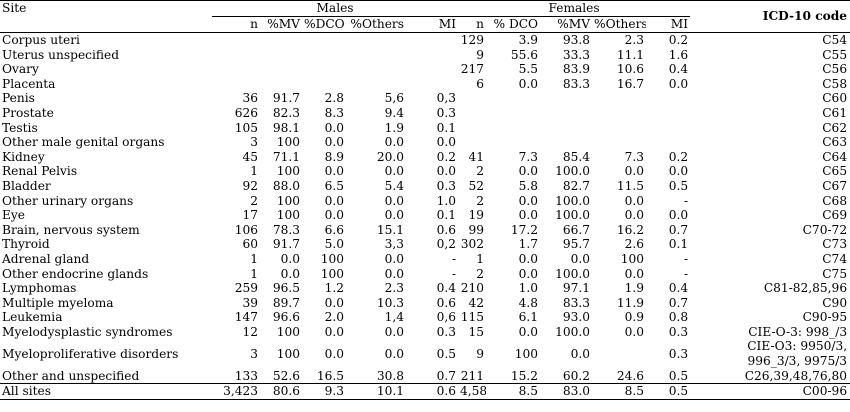 Image resolution: width=850 pixels, height=412 pixels. What do you see at coordinates (254, 200) in the screenshot?
I see `male-value-cell: 2` at bounding box center [254, 200].